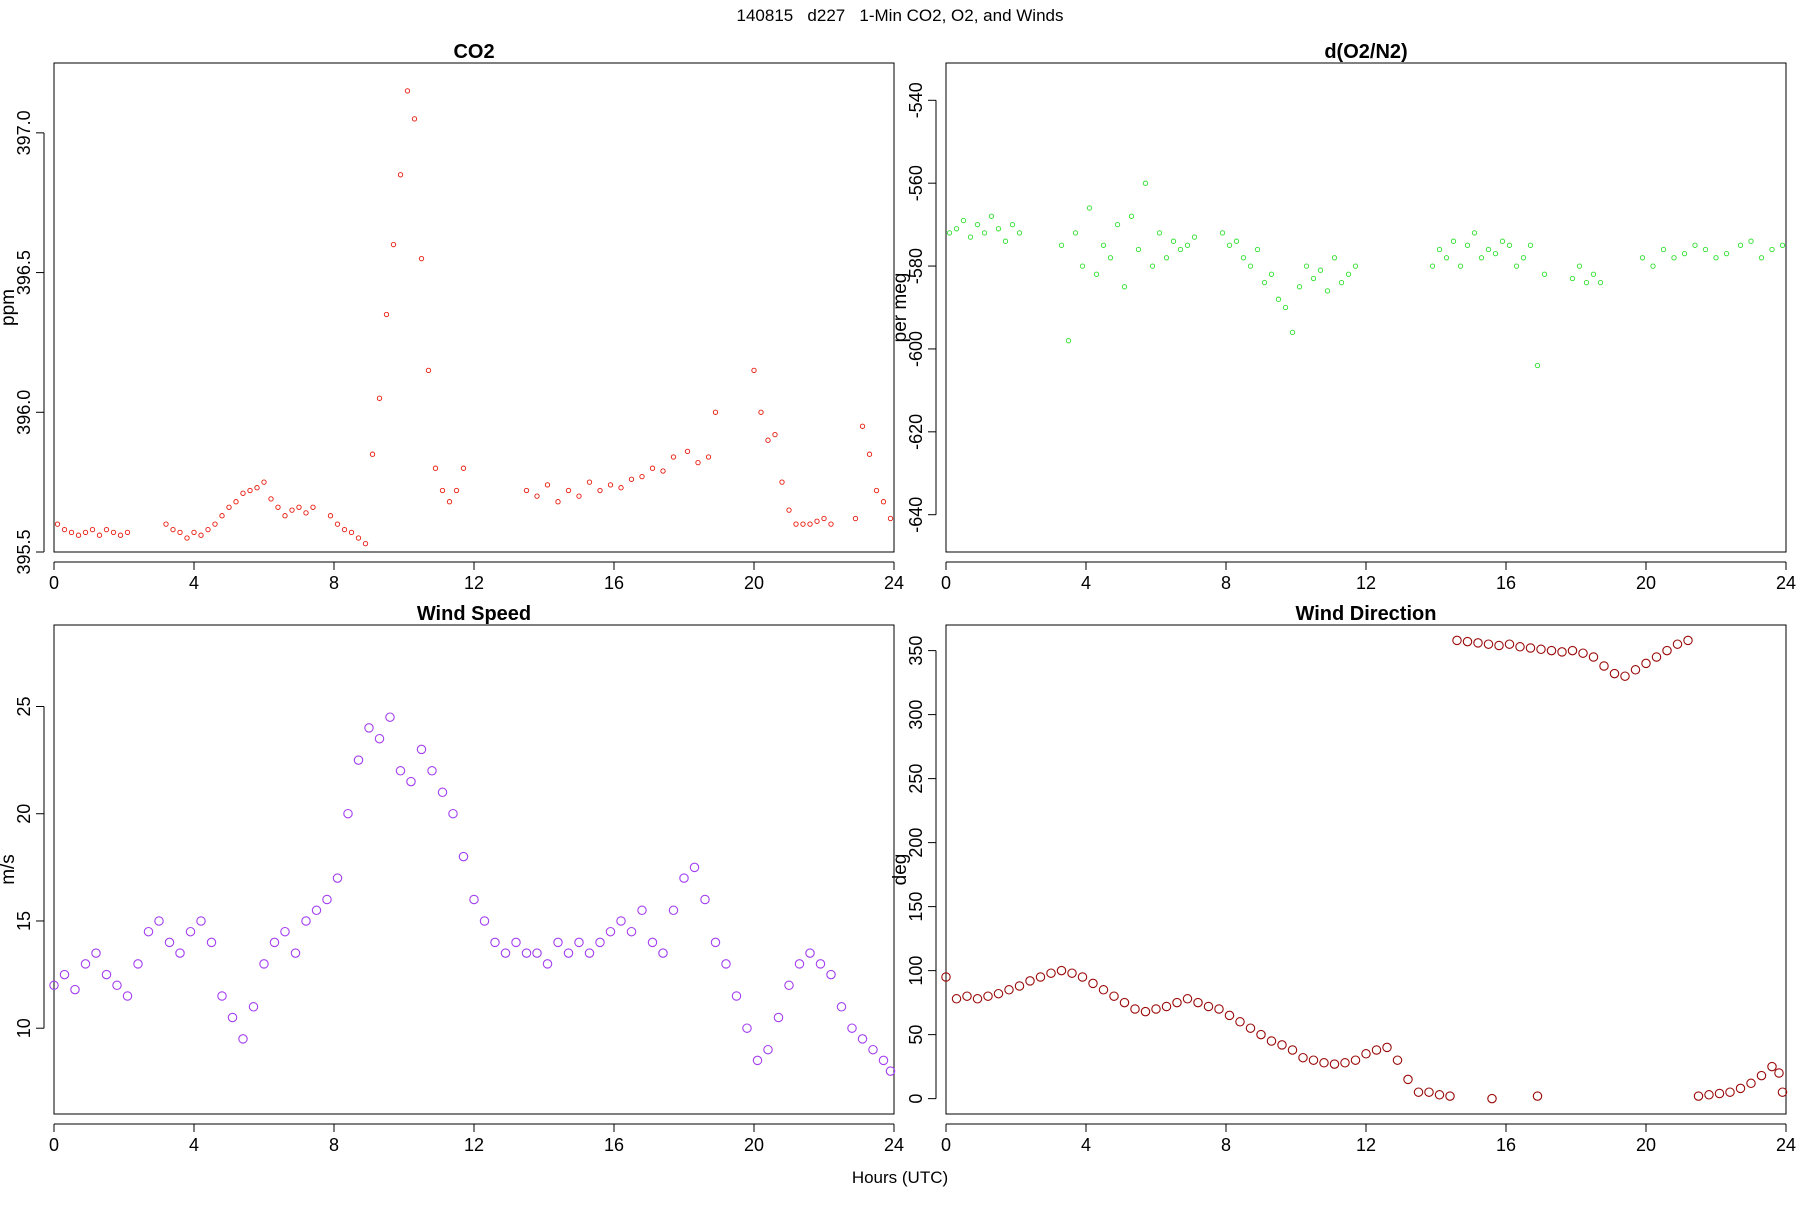 The width and height of the screenshot is (1800, 1205). I want to click on chart-title: CO2, so click(473, 52).